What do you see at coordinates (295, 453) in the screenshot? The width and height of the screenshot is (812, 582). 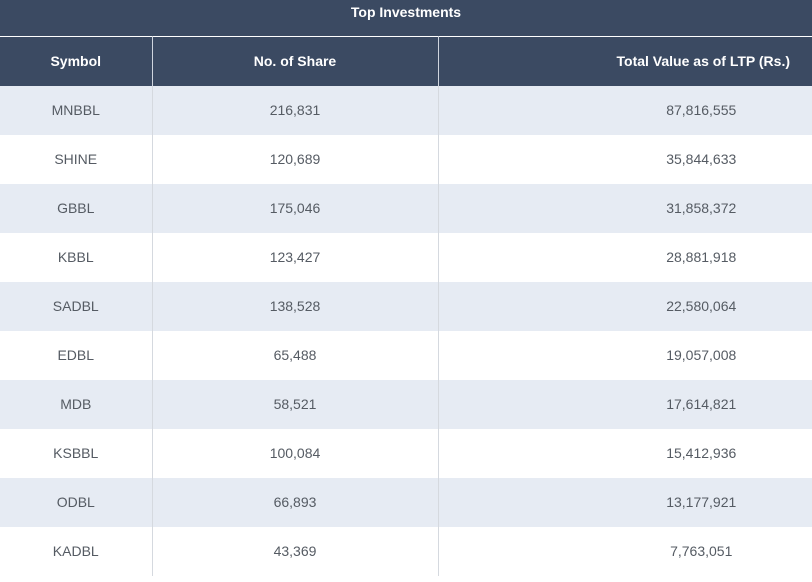 I see `cell-shares: 100,084` at bounding box center [295, 453].